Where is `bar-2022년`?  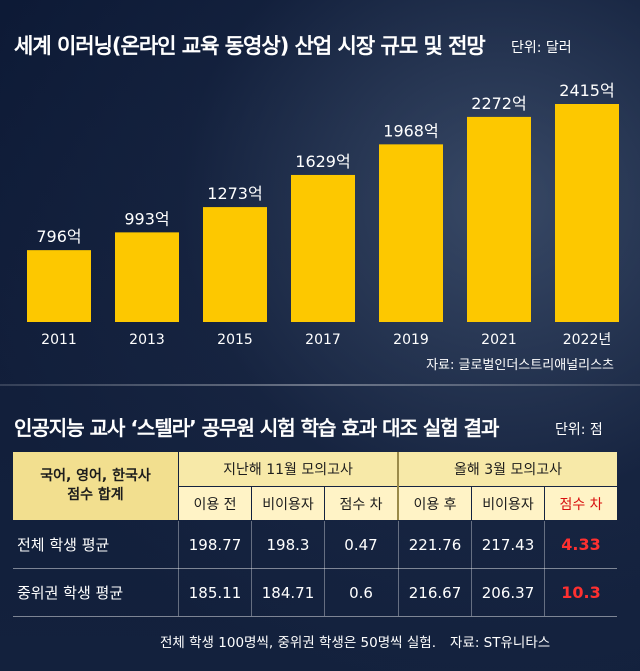 bar-2022년 is located at coordinates (587, 213).